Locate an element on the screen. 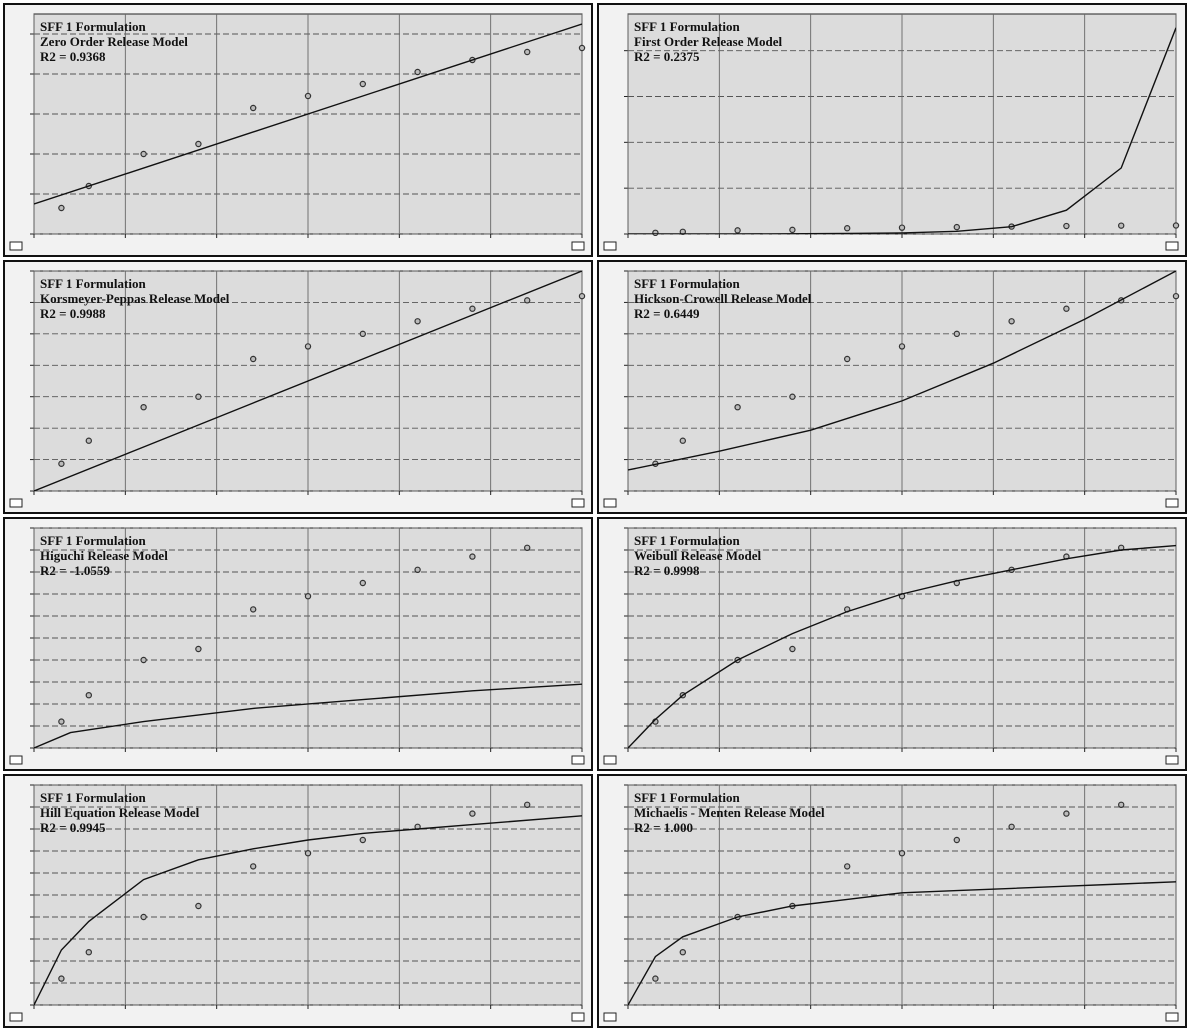 The width and height of the screenshot is (1188, 1034). chart-subtitle: Michaelis - Menten Release Model is located at coordinates (729, 812).